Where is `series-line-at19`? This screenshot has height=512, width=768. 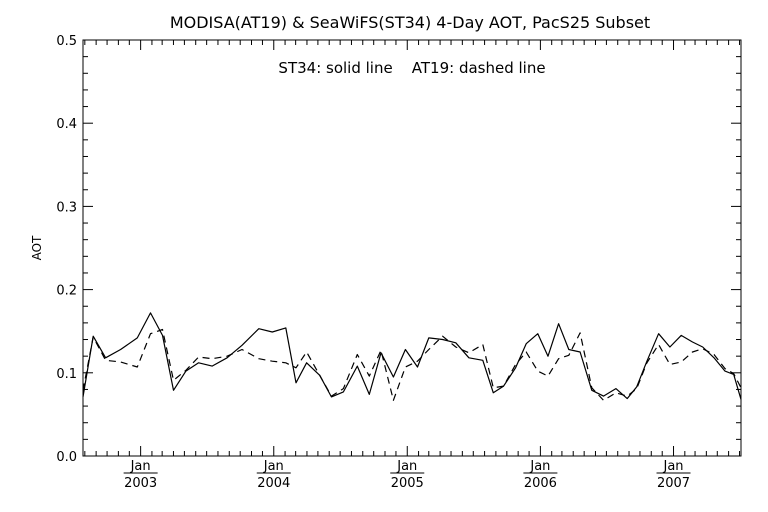 series-line-at19 is located at coordinates (412, 364).